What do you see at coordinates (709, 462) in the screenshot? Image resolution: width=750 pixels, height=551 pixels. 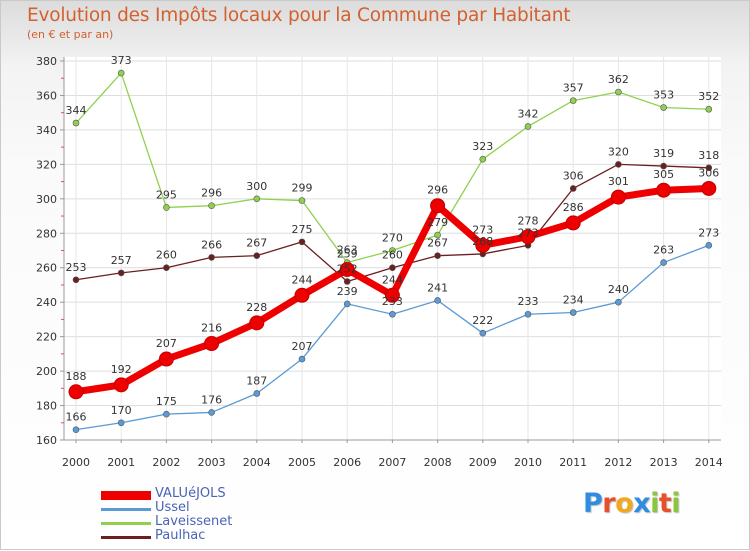 I see `x-tick-label: 2014` at bounding box center [709, 462].